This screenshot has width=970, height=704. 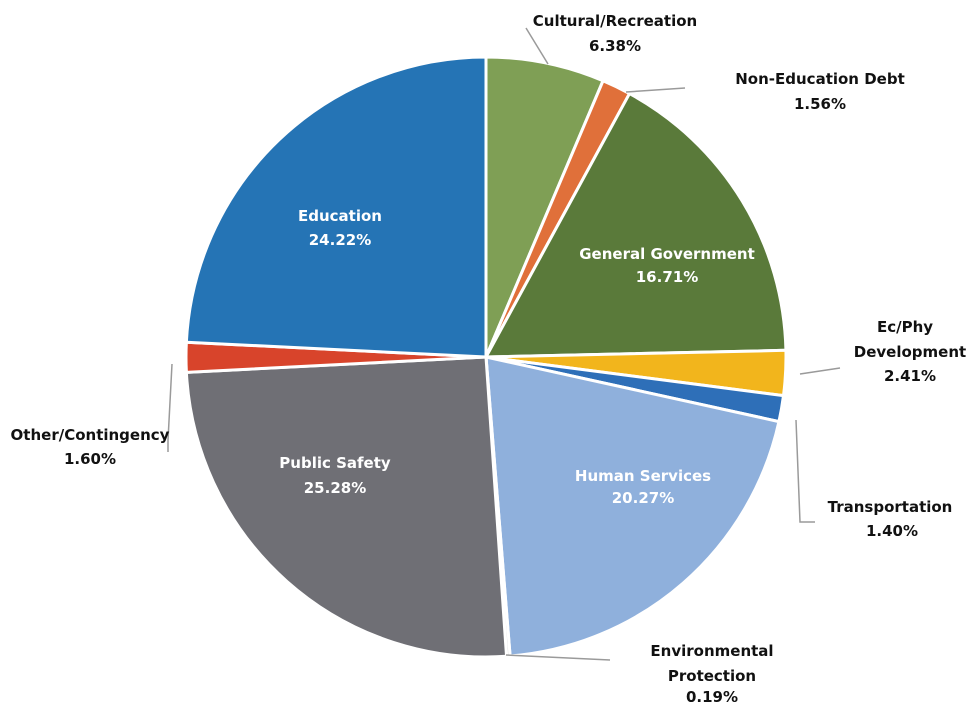 What do you see at coordinates (335, 488) in the screenshot?
I see `slice-value-public-safety: 25.28%` at bounding box center [335, 488].